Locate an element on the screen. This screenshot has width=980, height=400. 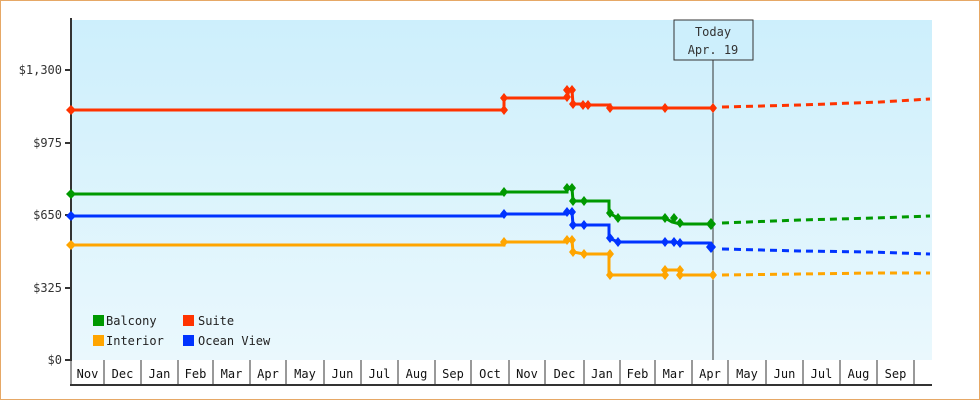
y-tick-label: $325 is located at coordinates (47, 288).